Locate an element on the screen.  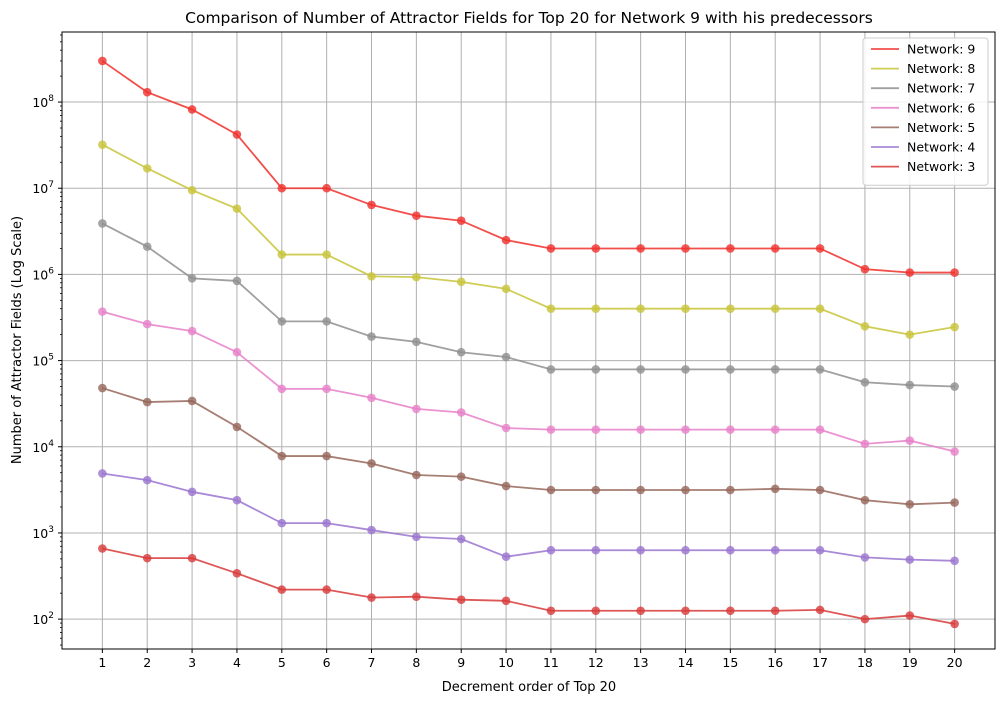
x-tick-label: 19 is located at coordinates (910, 662).